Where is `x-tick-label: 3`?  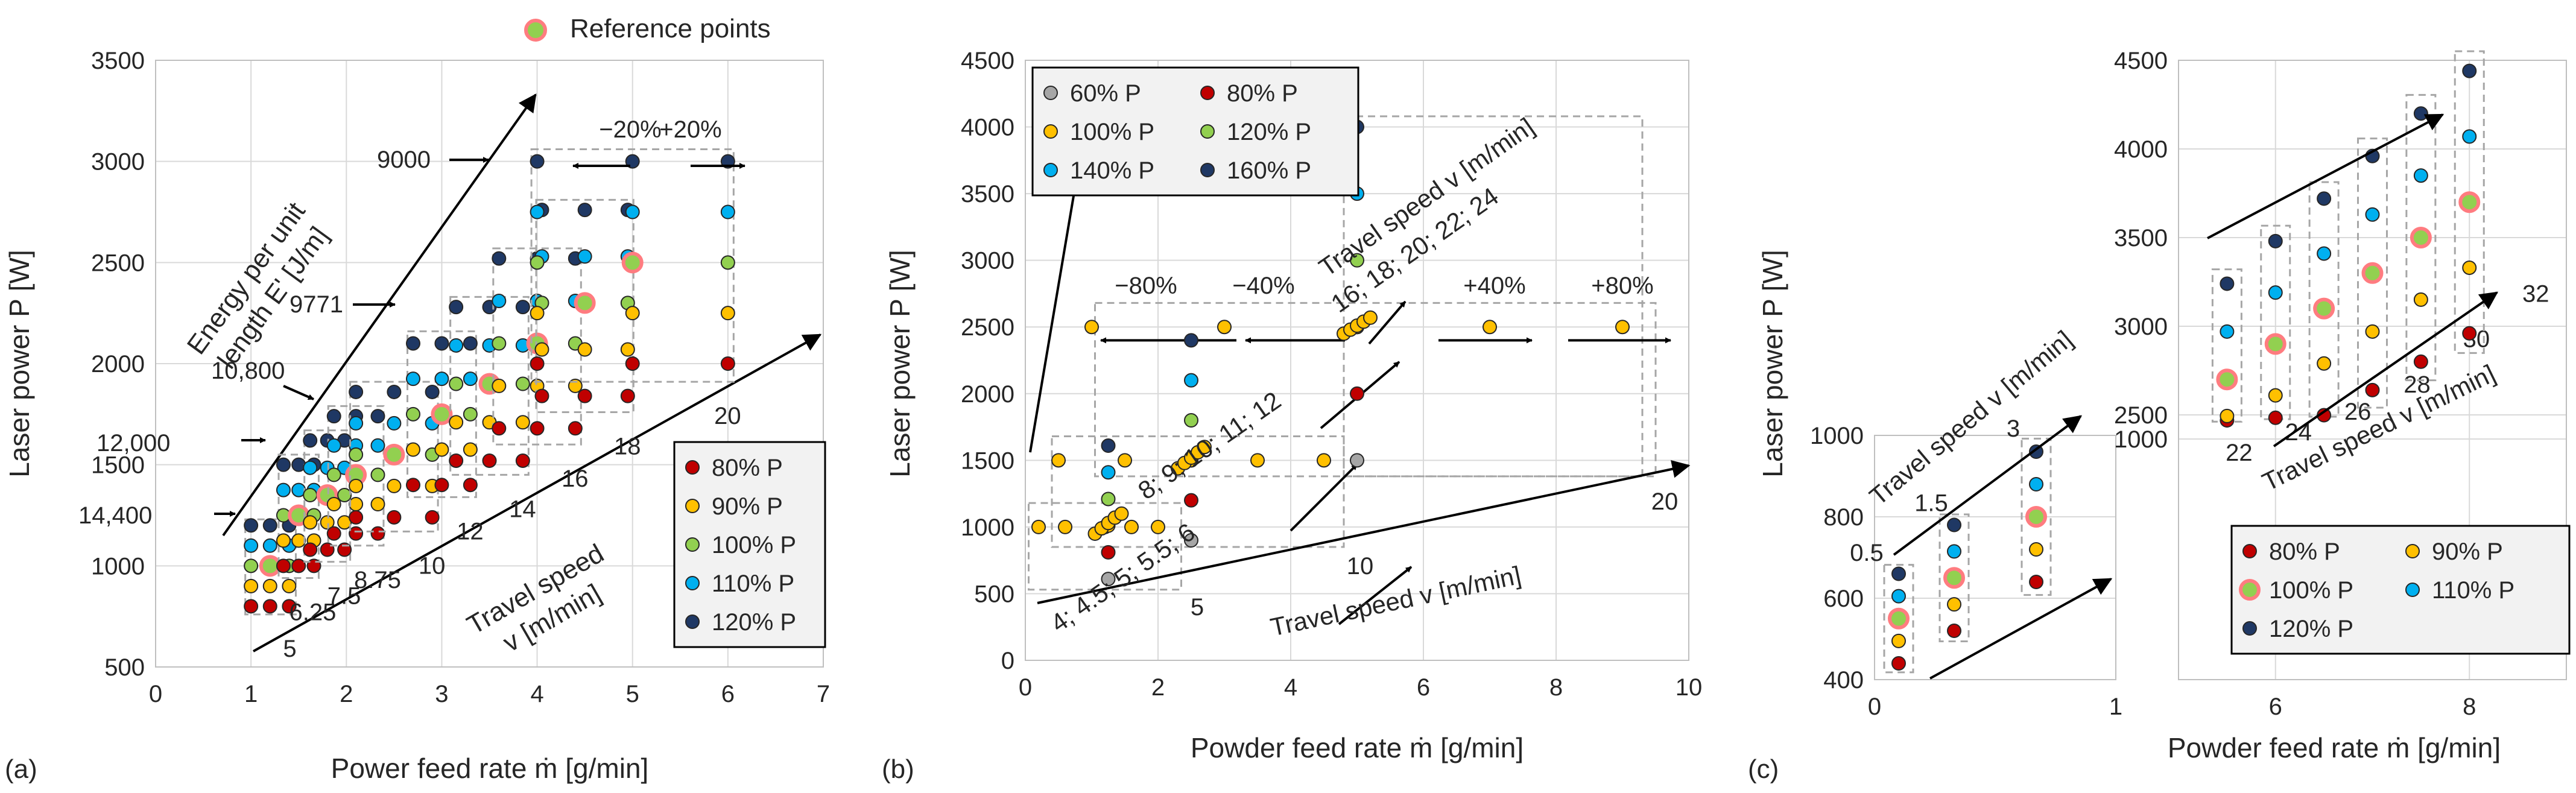 x-tick-label: 3 is located at coordinates (441, 694).